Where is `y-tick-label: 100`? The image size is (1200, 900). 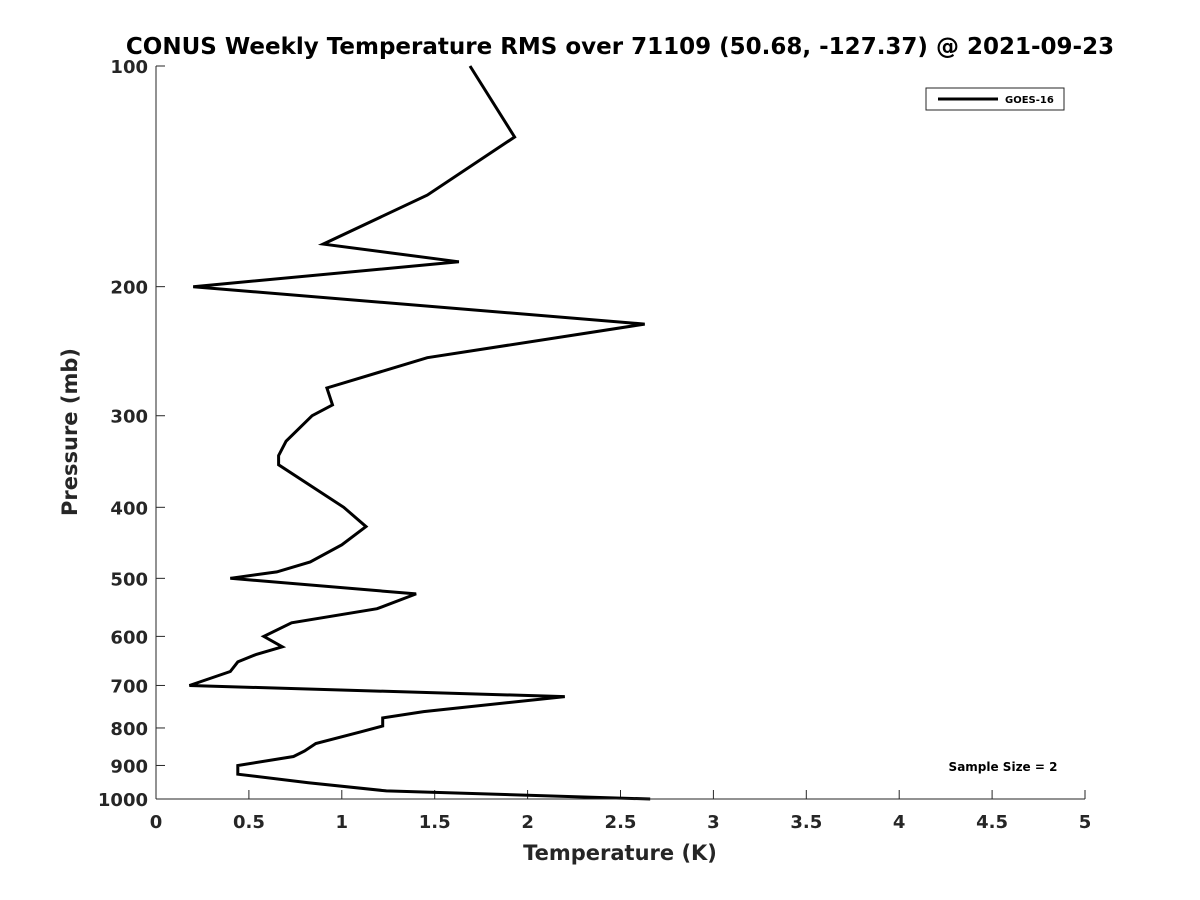
y-tick-label: 100 is located at coordinates (129, 67).